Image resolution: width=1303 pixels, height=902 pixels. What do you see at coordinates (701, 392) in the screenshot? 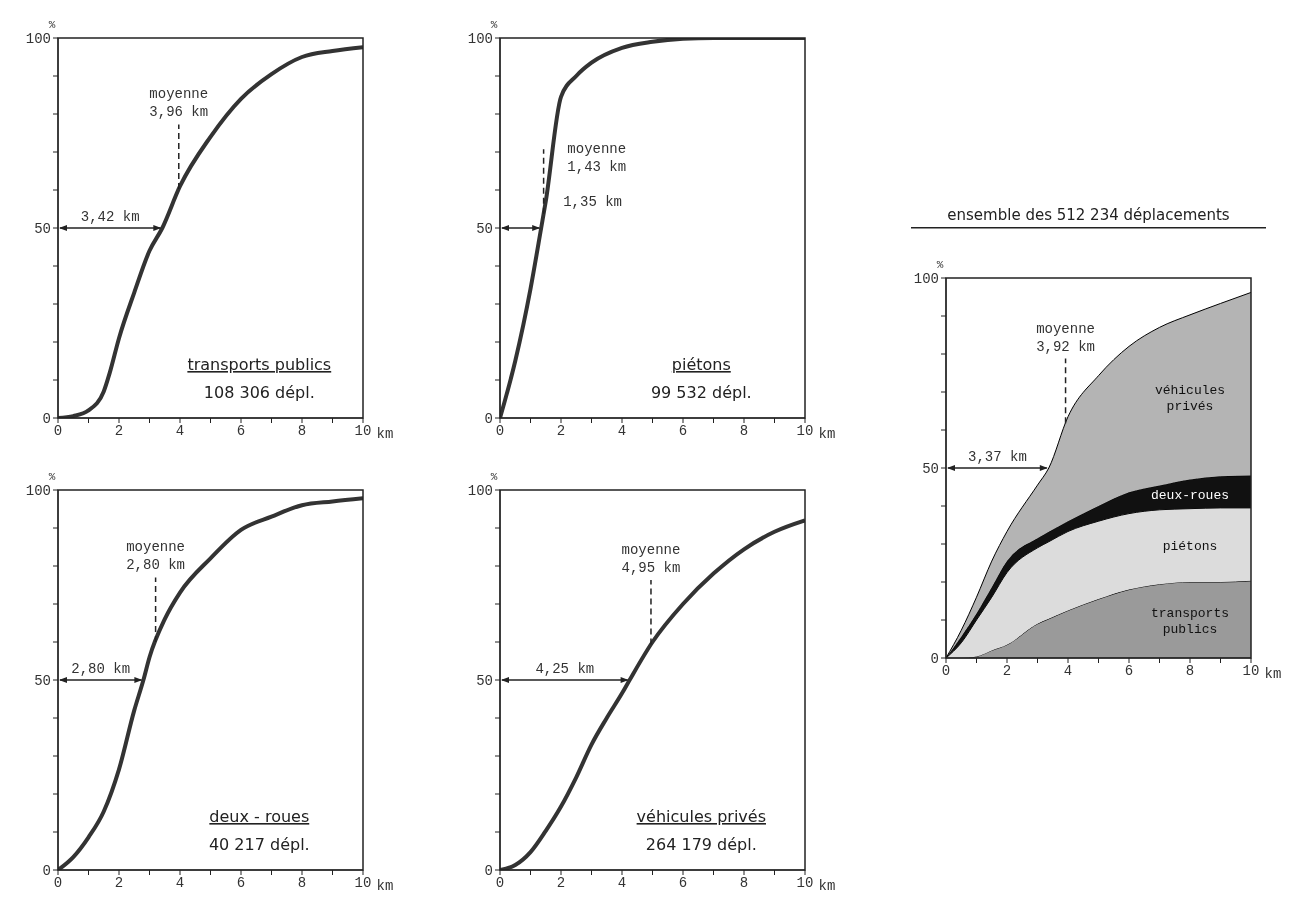
I see `text: 99 532 dépl.` at bounding box center [701, 392].